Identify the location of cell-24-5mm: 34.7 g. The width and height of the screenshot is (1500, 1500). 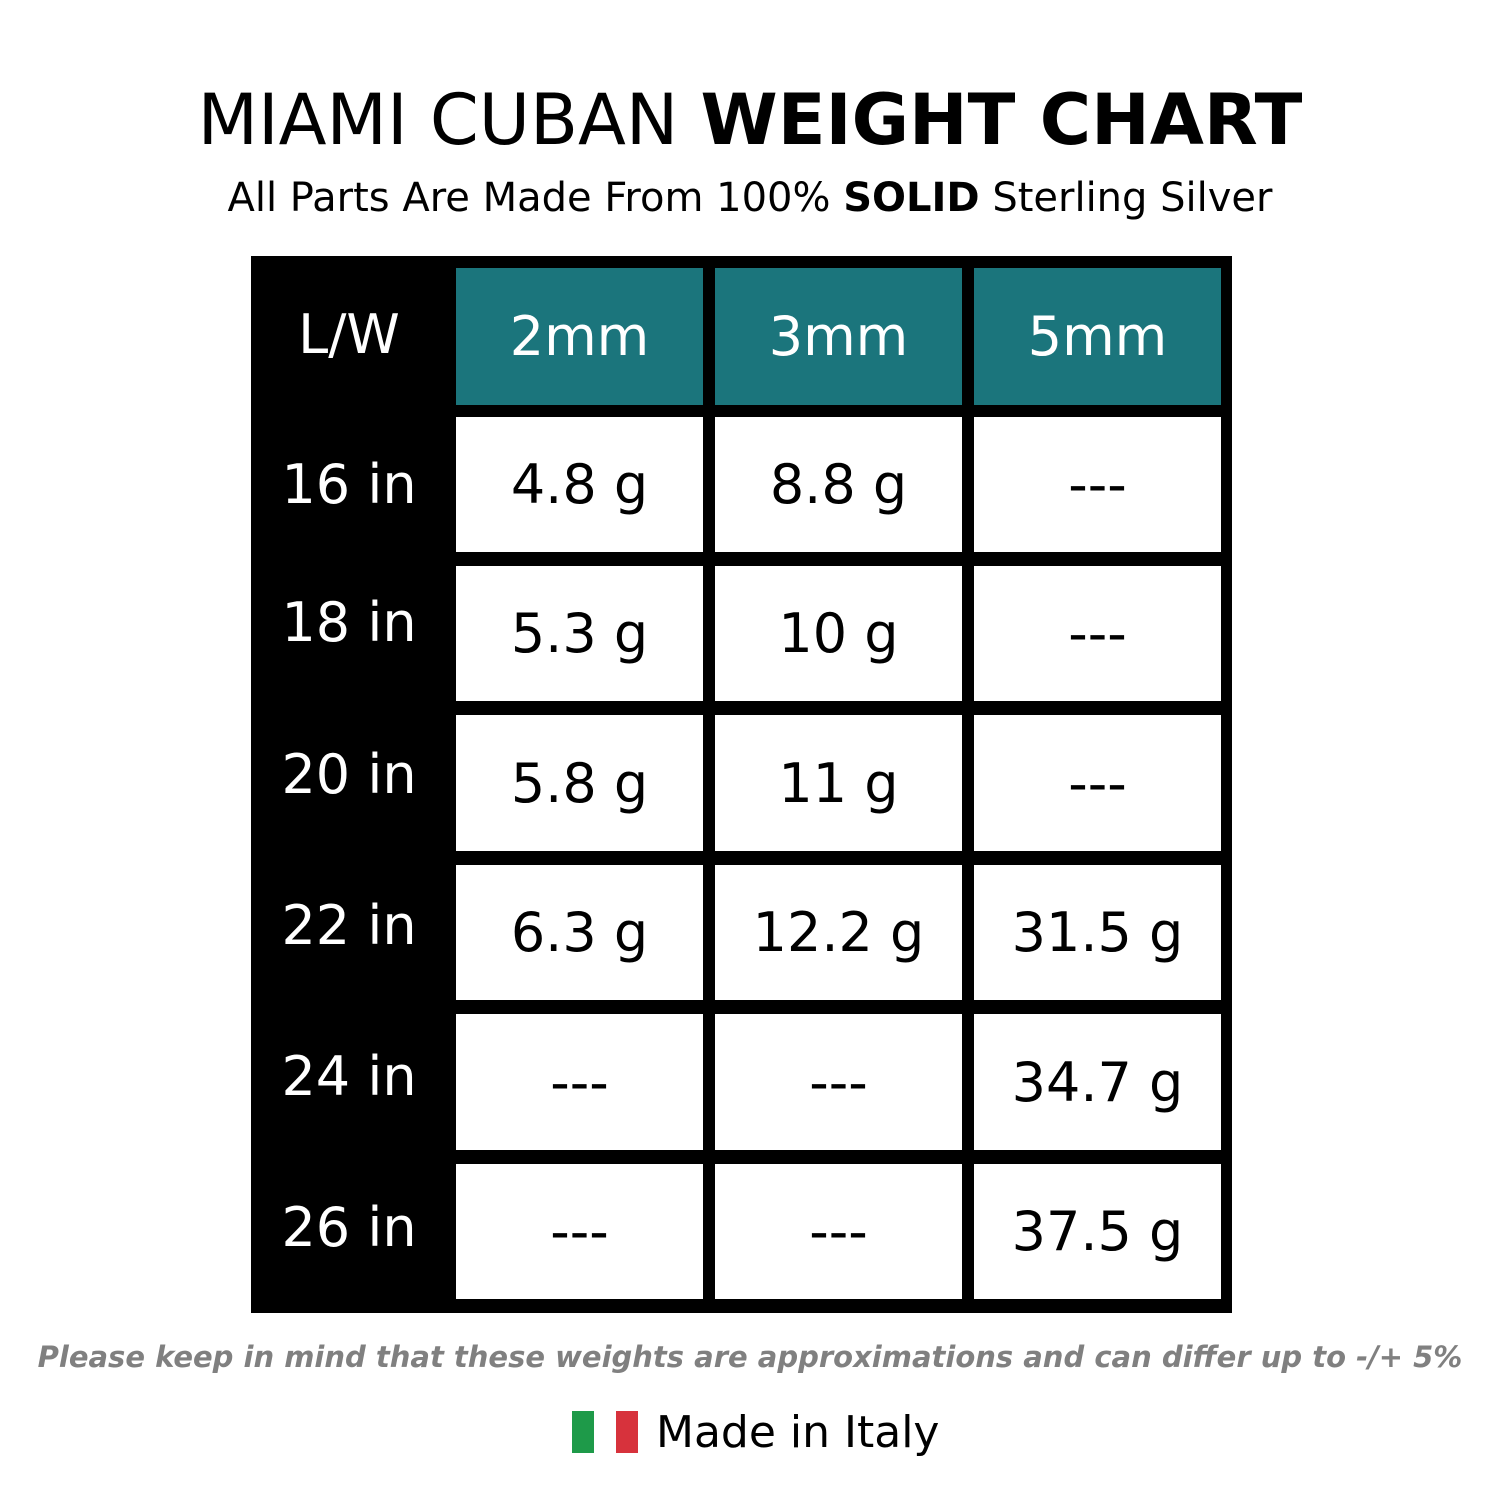
(1097, 1082).